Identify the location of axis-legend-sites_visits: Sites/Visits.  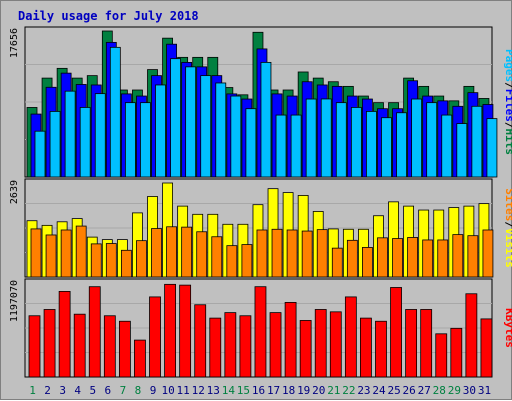
(507, 228).